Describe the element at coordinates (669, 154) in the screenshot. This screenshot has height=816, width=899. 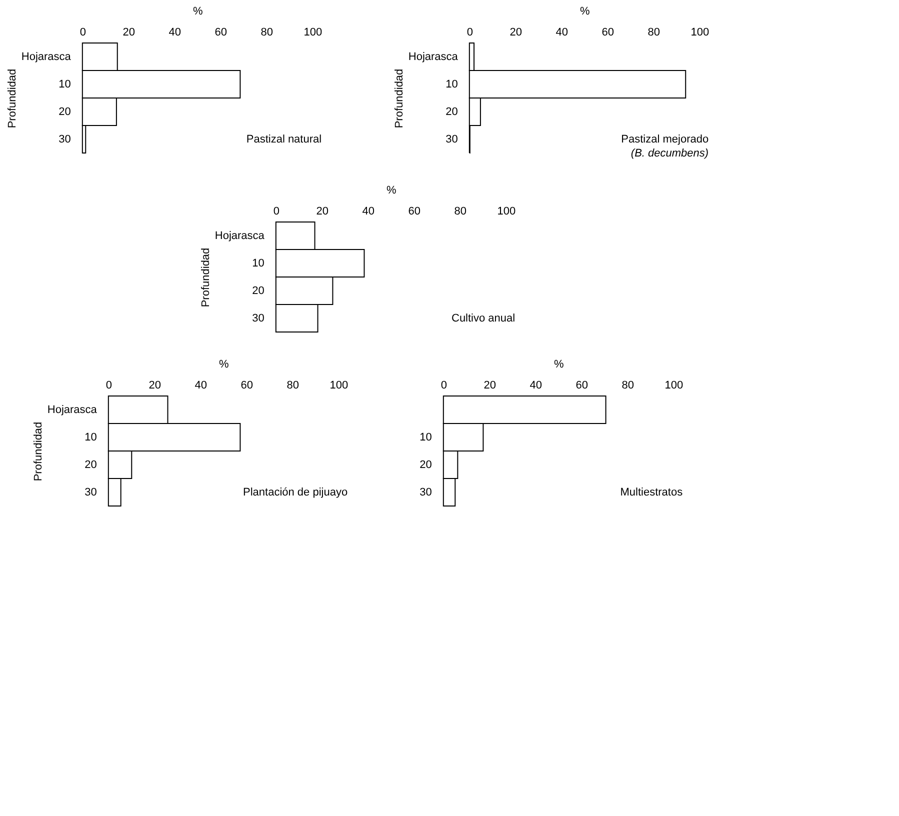
I see `text: (B. decumbens)` at that location.